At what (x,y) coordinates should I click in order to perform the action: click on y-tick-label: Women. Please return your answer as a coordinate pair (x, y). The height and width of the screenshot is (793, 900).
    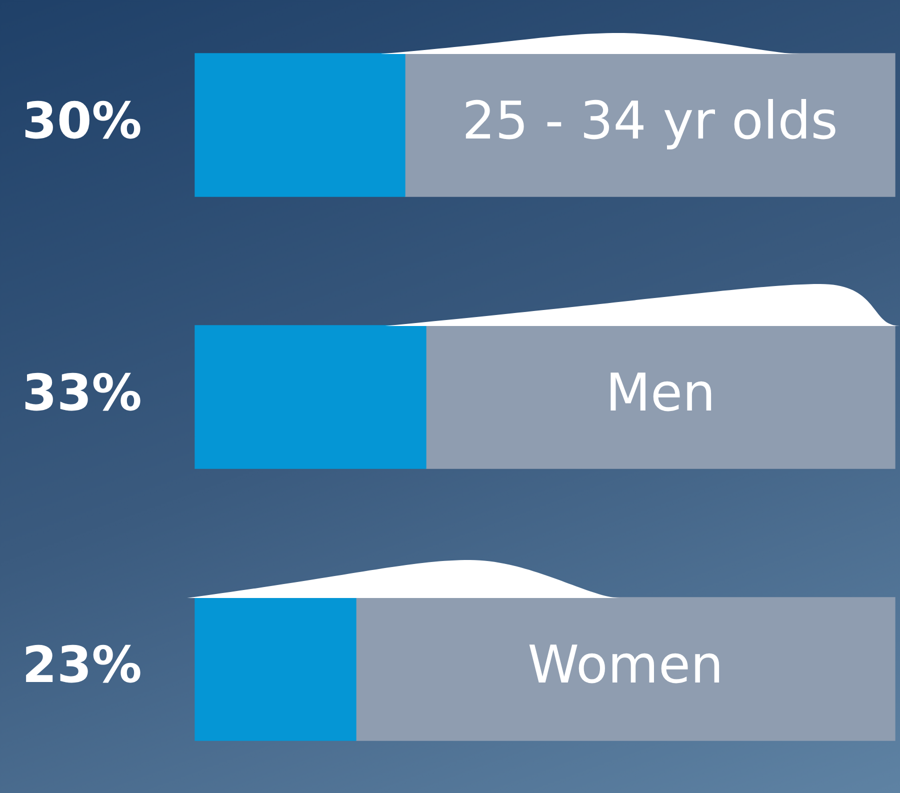
    Looking at the image, I should click on (626, 666).